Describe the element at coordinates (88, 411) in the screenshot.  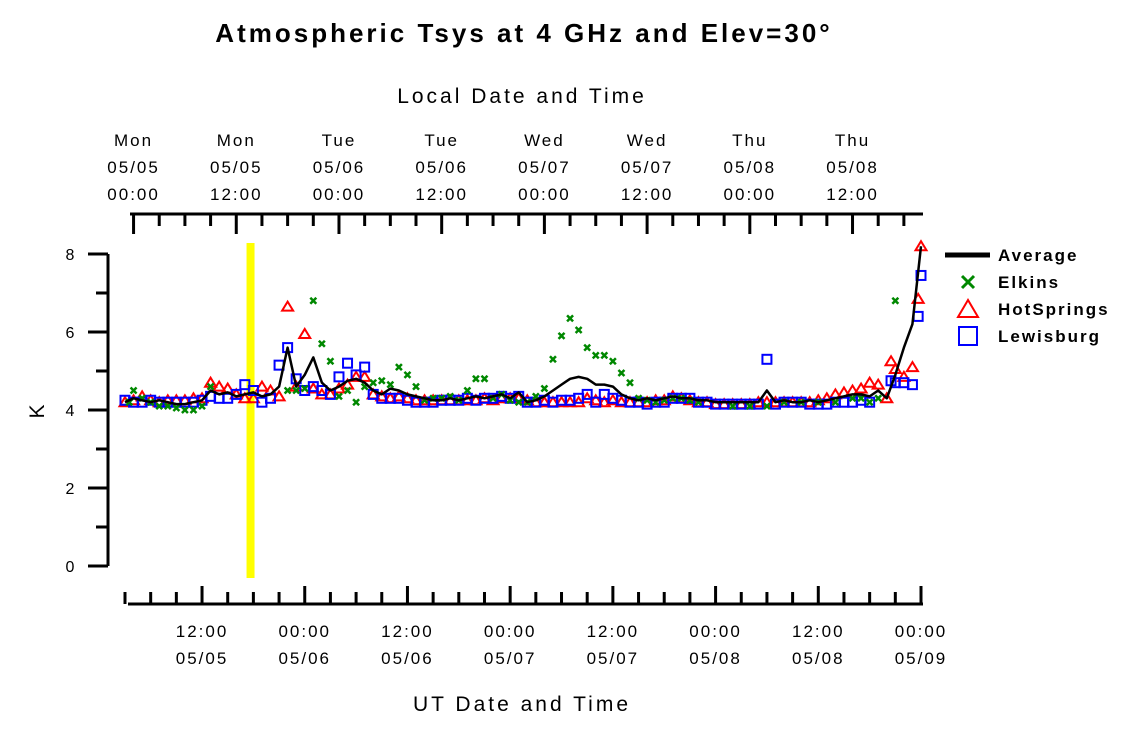
I see `y-axis: 0 2 4 6 8` at that location.